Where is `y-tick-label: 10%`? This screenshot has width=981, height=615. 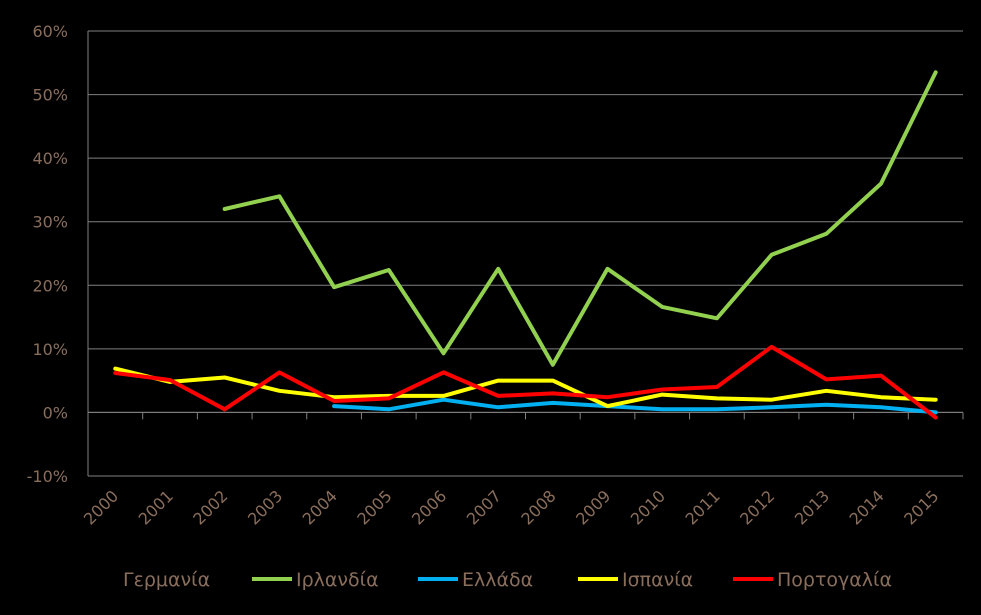 y-tick-label: 10% is located at coordinates (50, 349).